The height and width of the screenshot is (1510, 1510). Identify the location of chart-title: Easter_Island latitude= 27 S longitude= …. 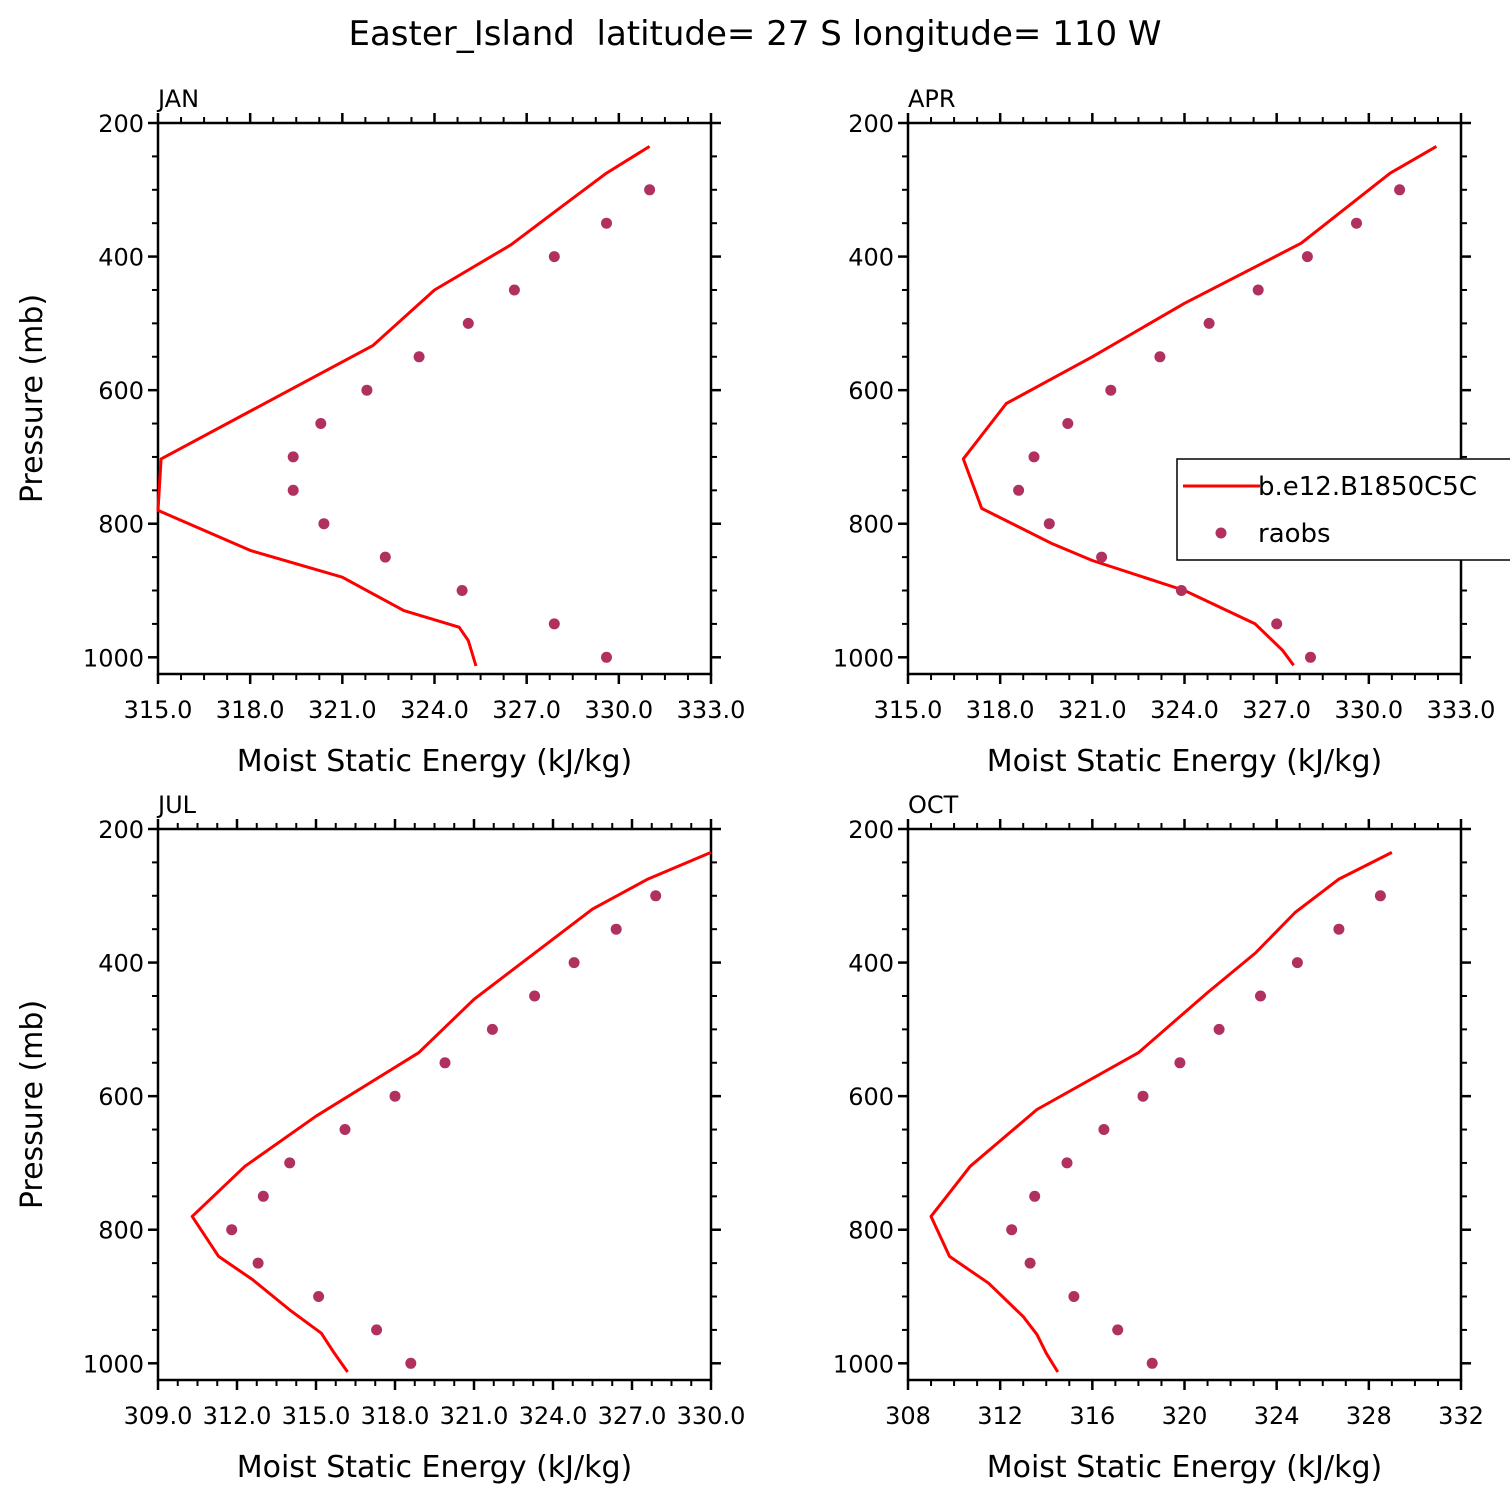
(754, 34).